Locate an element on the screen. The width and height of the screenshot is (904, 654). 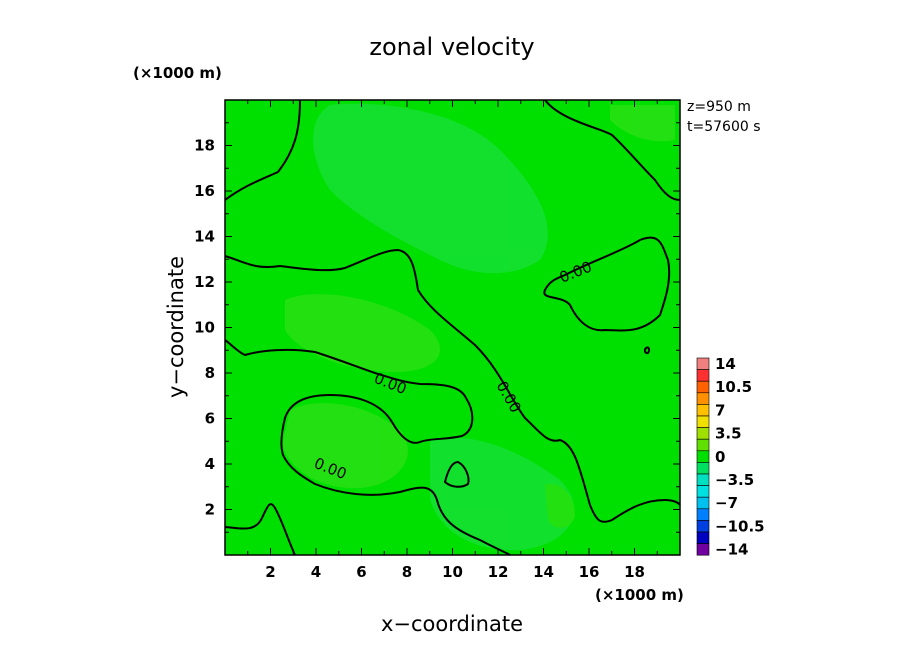
colorbar-label: −7 is located at coordinates (726, 503).